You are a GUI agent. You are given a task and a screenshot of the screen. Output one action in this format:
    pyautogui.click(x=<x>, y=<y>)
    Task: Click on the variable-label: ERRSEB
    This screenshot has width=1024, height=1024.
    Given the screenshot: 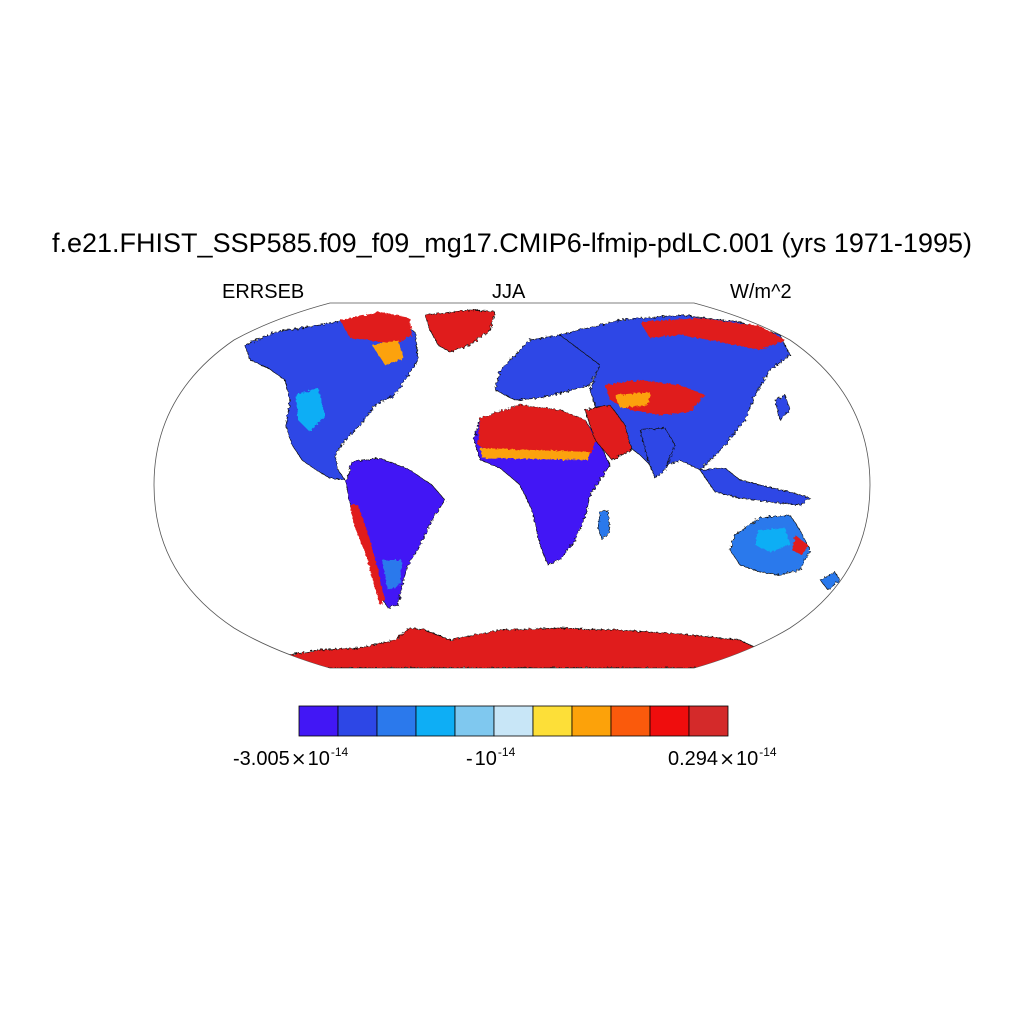 What is the action you would take?
    pyautogui.click(x=263, y=292)
    